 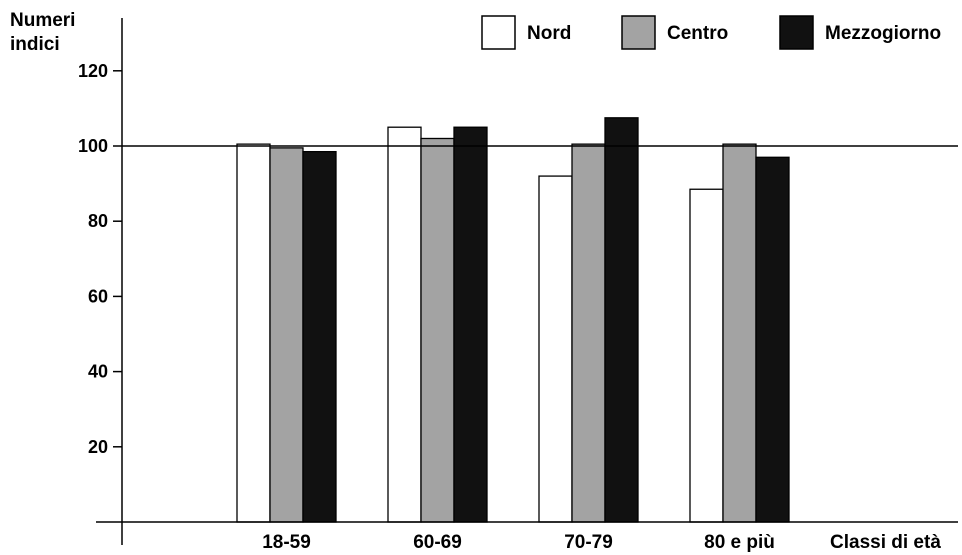 What do you see at coordinates (796, 32) in the screenshot?
I see `legend-swatch-mezzogiorno` at bounding box center [796, 32].